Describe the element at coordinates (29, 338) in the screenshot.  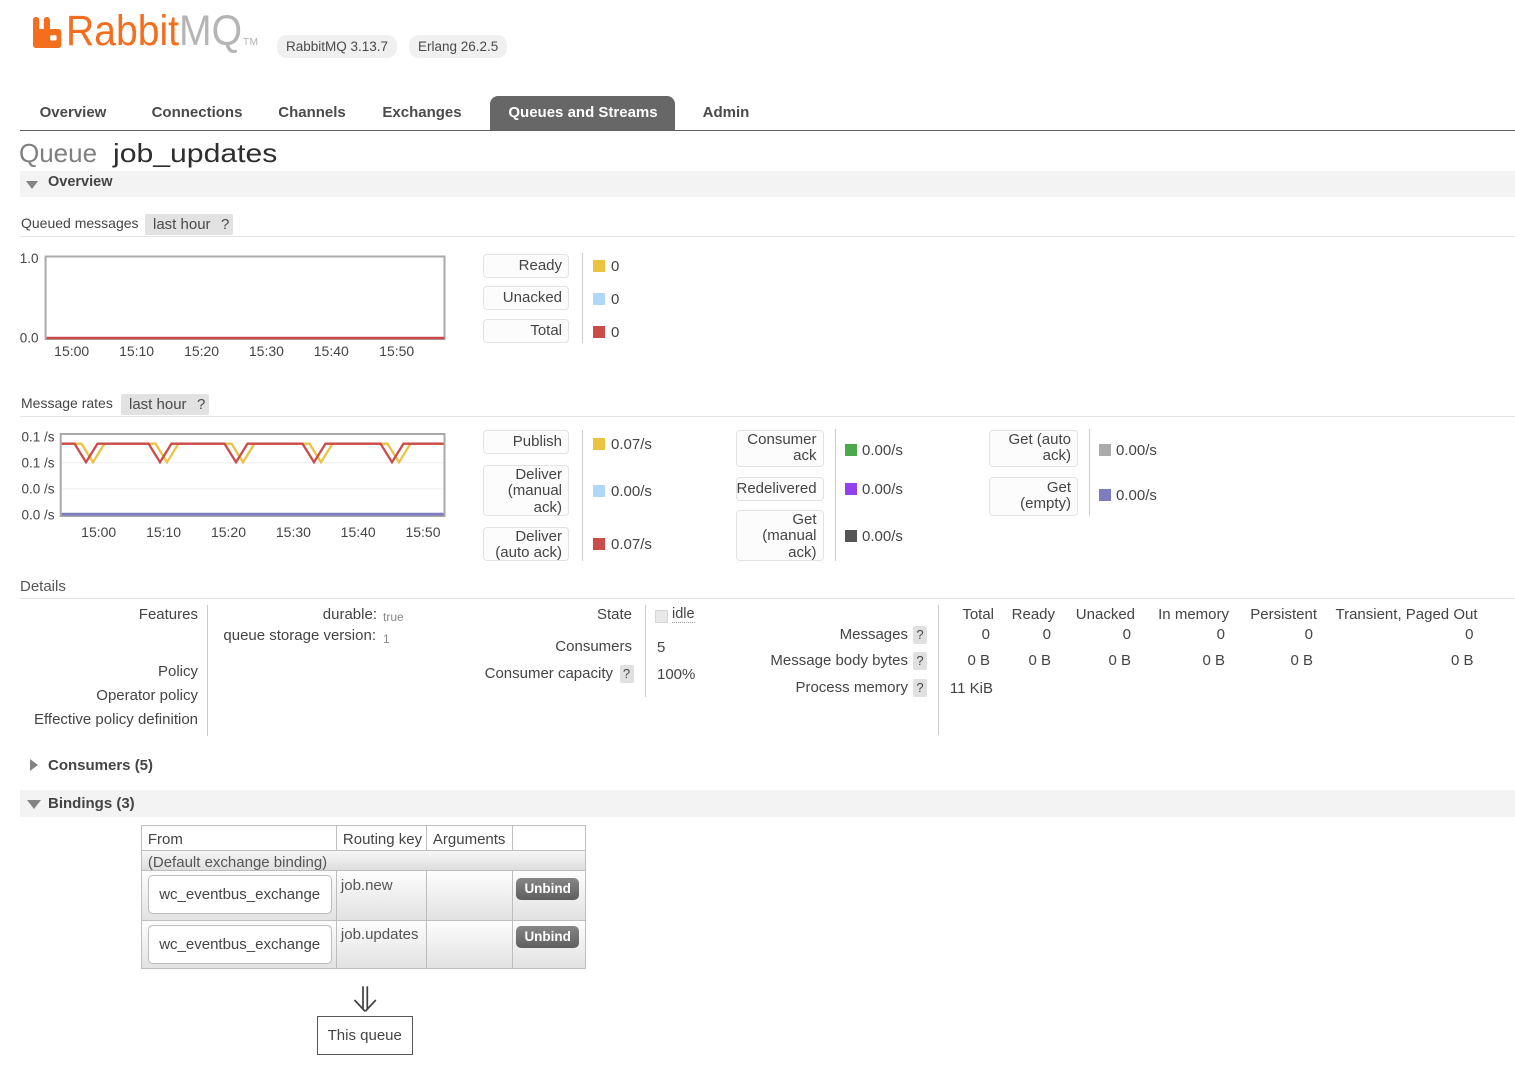
I see `svg-text: 0.0` at that location.